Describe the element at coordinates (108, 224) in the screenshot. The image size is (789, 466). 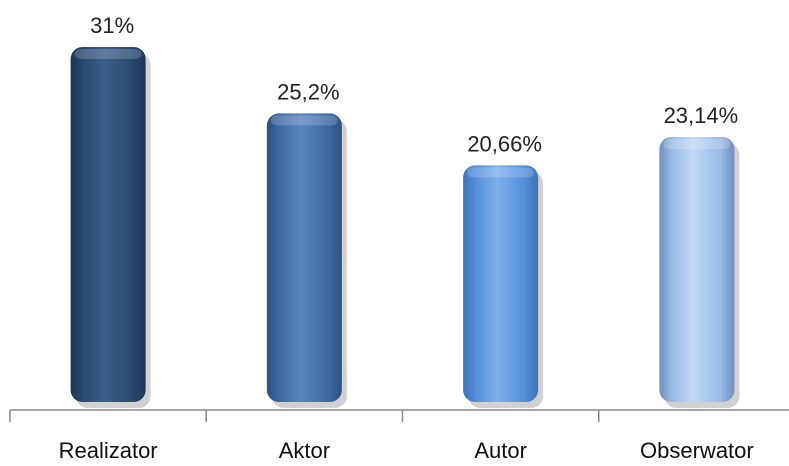
I see `bar-realizator` at that location.